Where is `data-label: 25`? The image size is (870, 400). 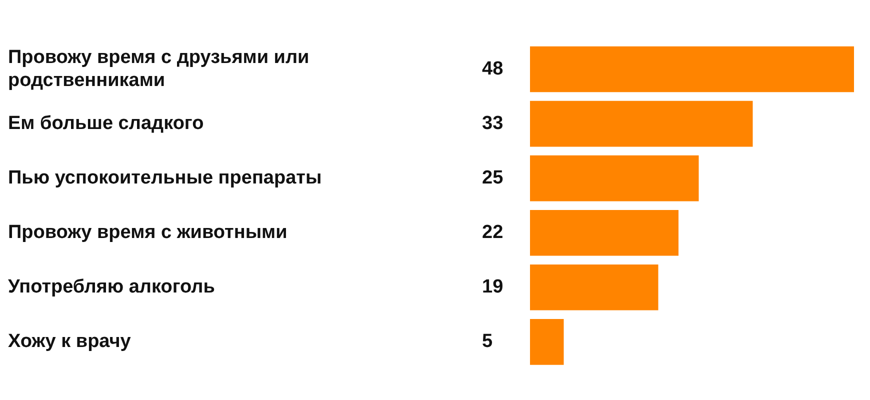
data-label: 25 is located at coordinates (493, 178).